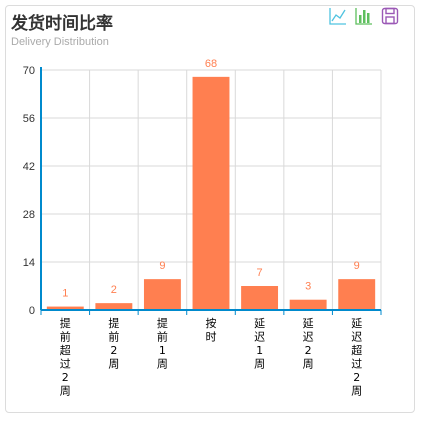  What do you see at coordinates (65, 294) in the screenshot?
I see `data-label: 1` at bounding box center [65, 294].